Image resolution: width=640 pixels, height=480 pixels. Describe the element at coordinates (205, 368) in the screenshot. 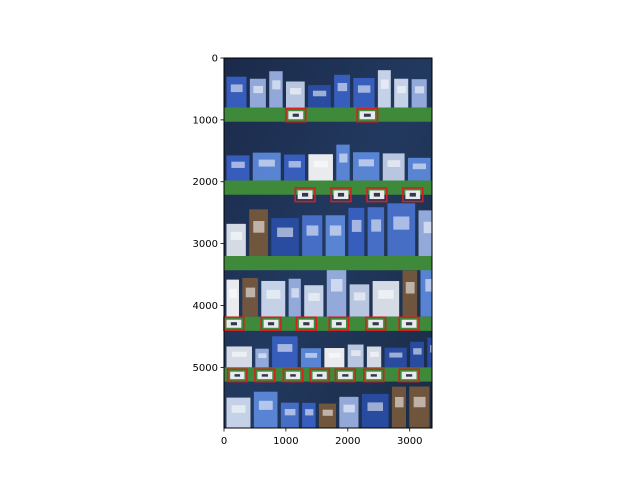

I see `y-tick-label: 5000` at that location.